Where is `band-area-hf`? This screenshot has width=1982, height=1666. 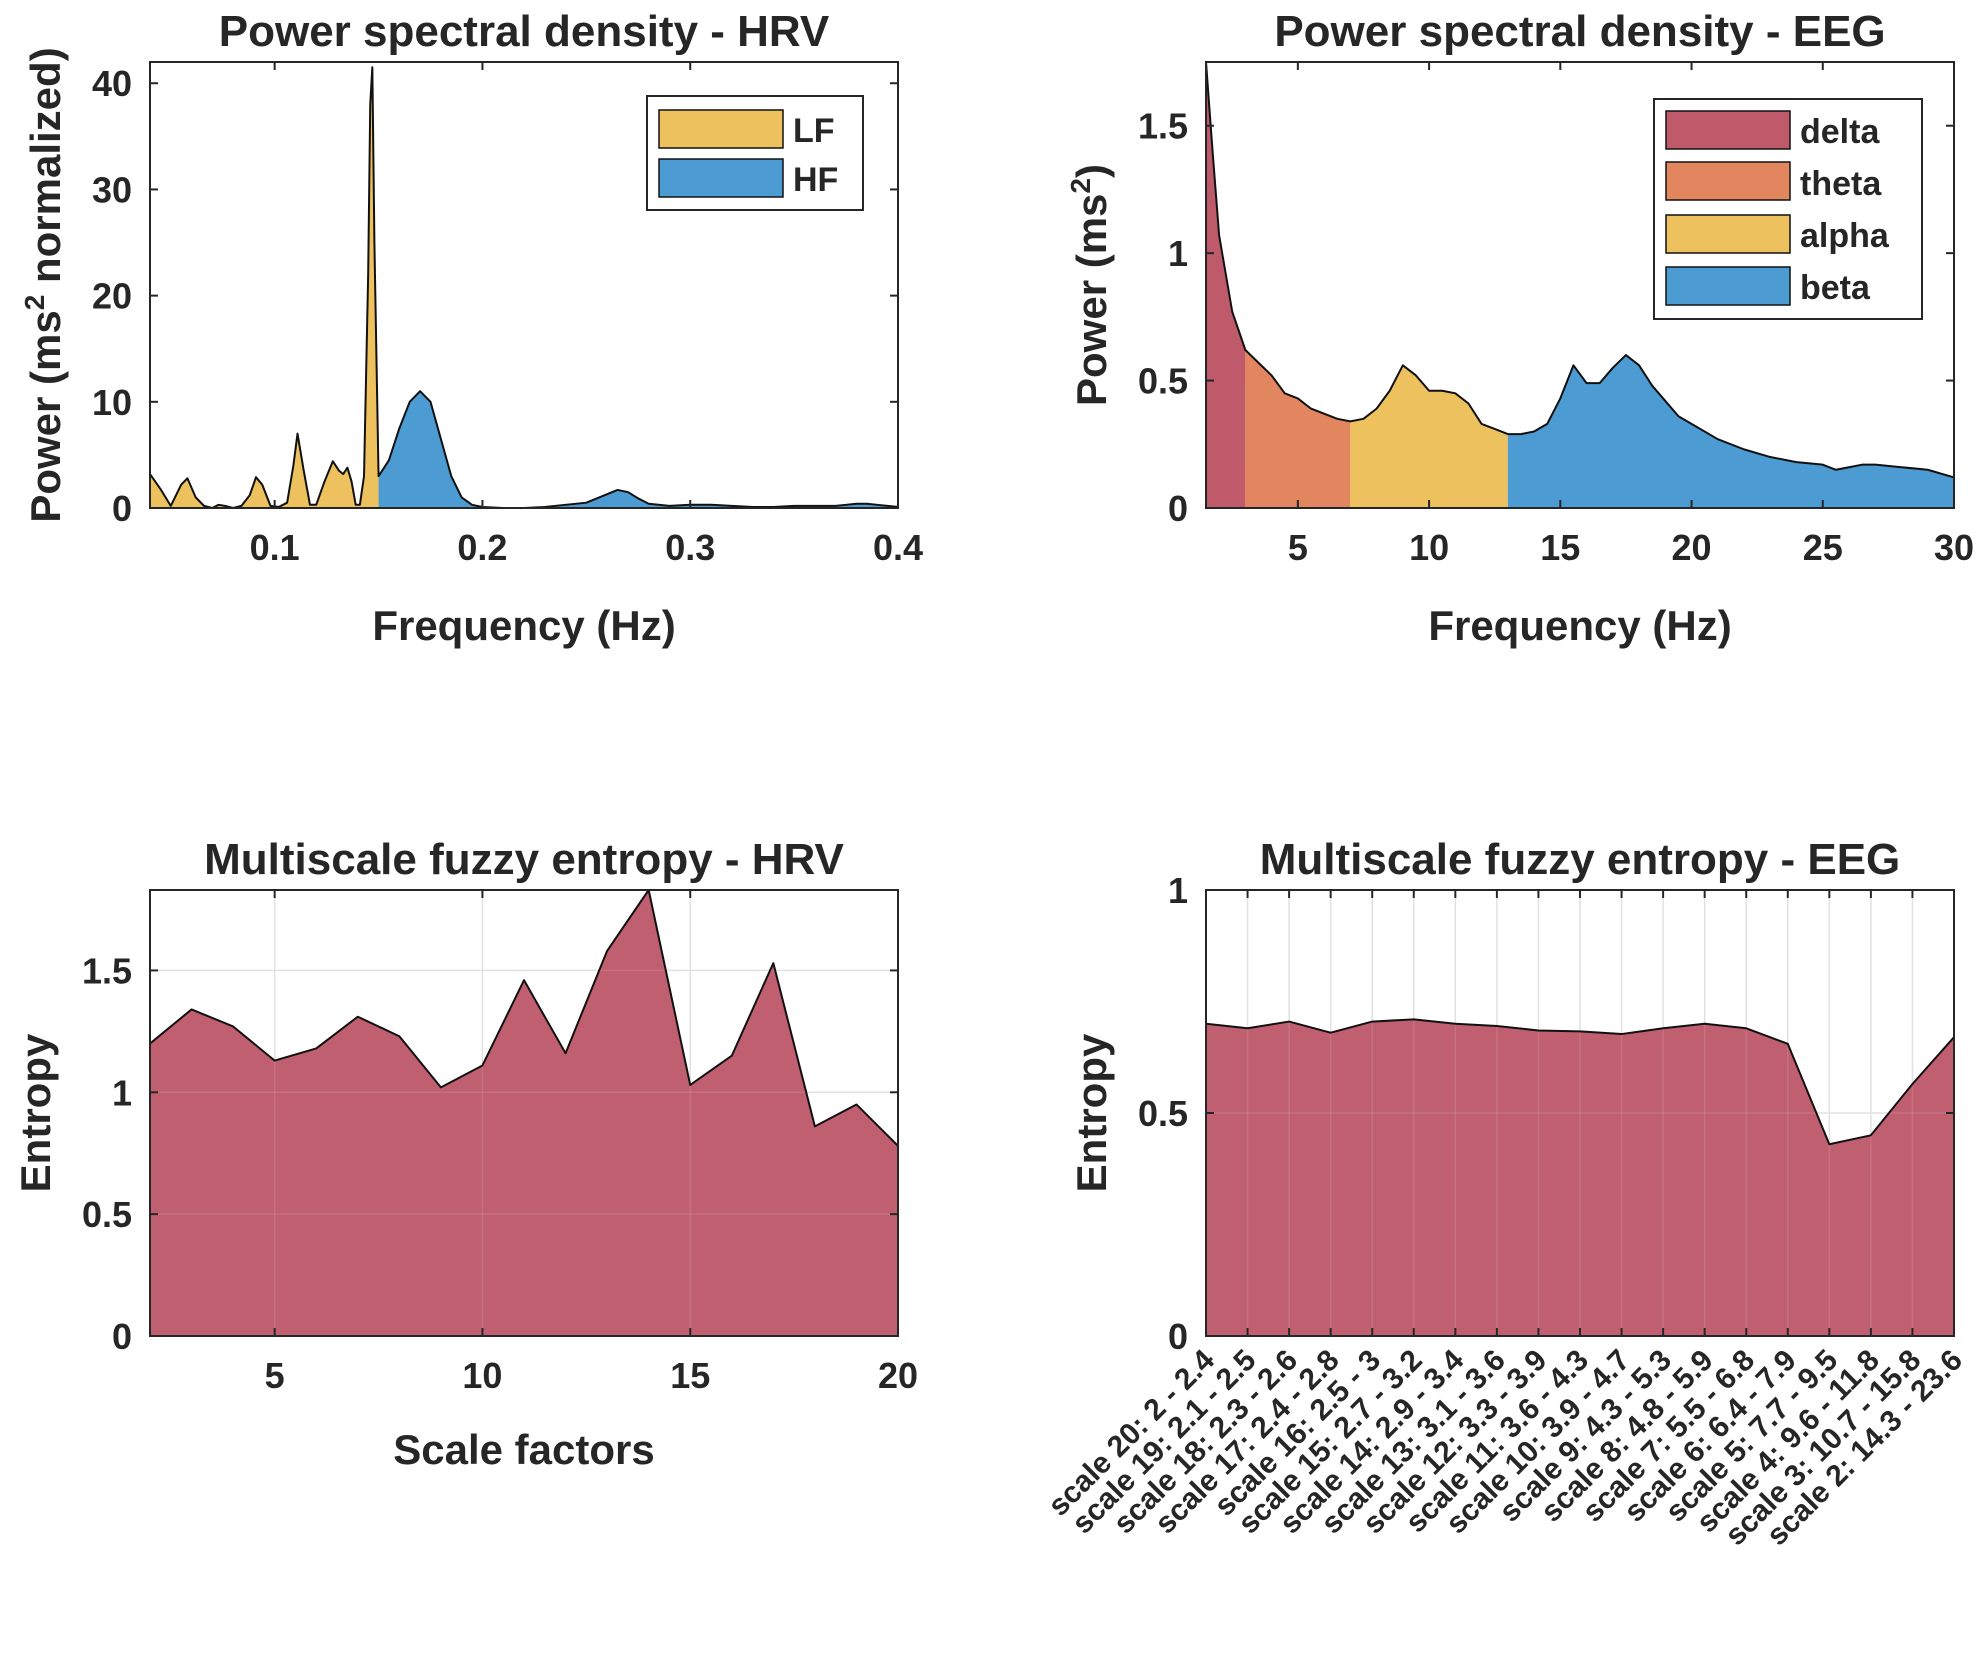
band-area-hf is located at coordinates (638, 449).